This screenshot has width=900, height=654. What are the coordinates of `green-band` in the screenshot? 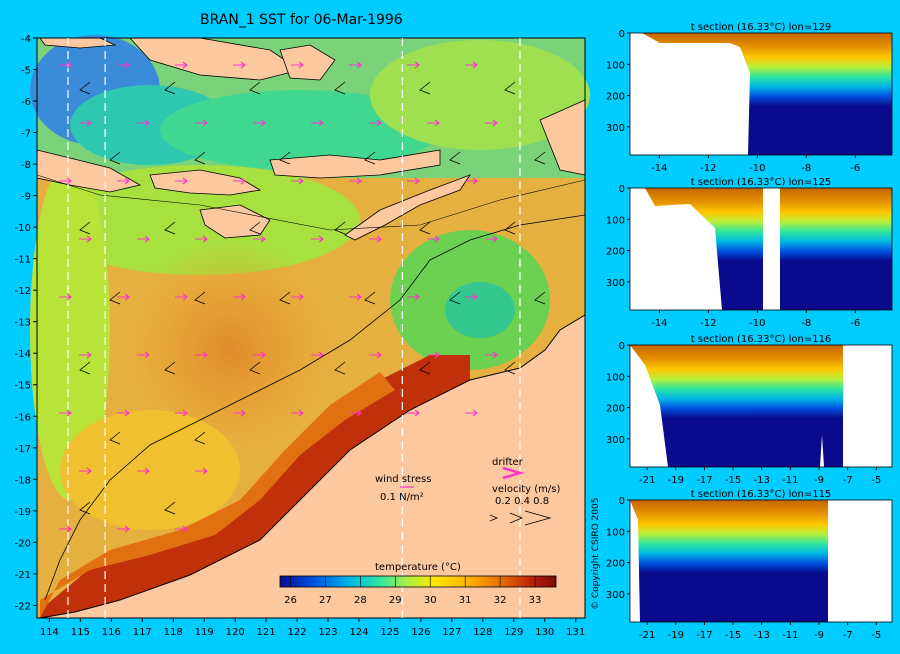 It's located at (200, 220).